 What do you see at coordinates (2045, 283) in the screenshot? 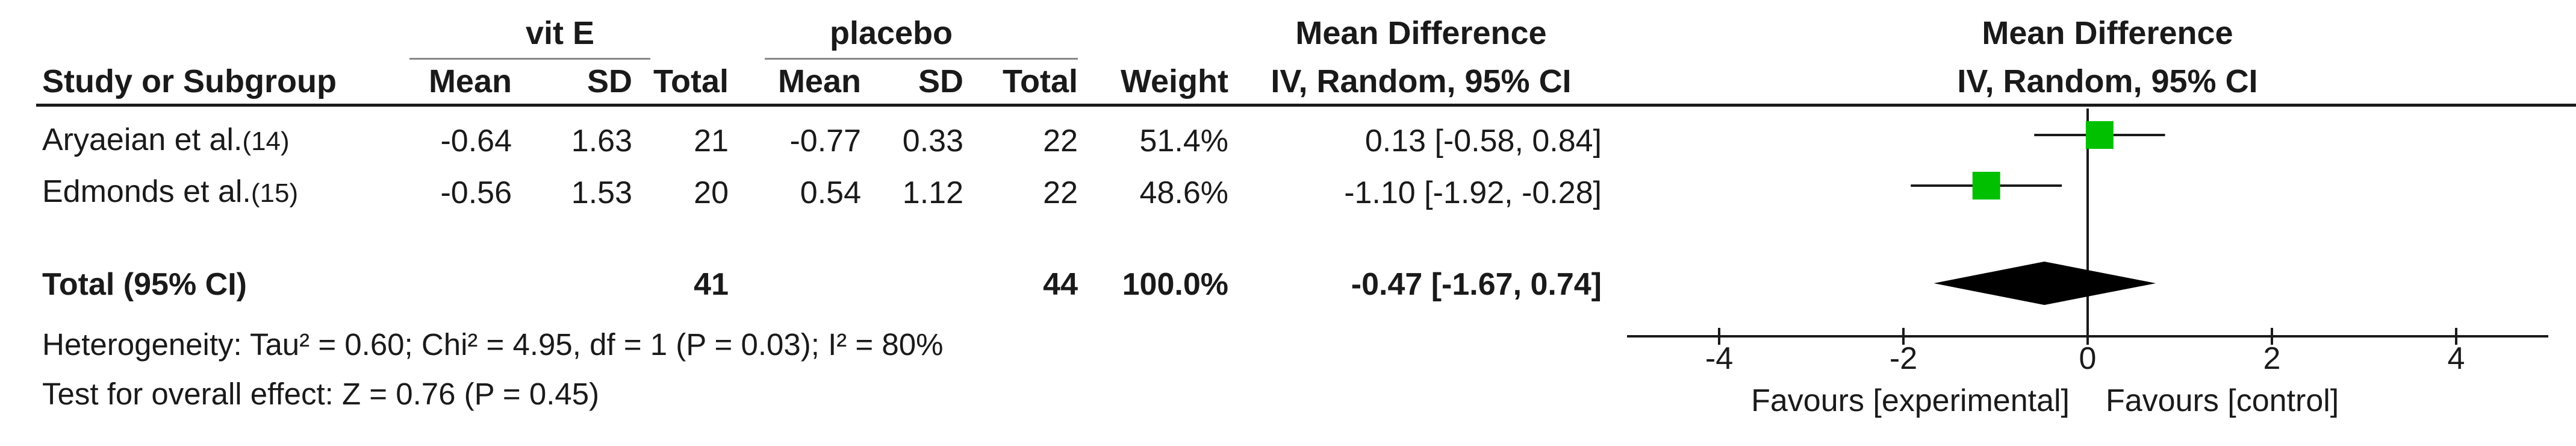
I see `pooled-estimate-diamond` at bounding box center [2045, 283].